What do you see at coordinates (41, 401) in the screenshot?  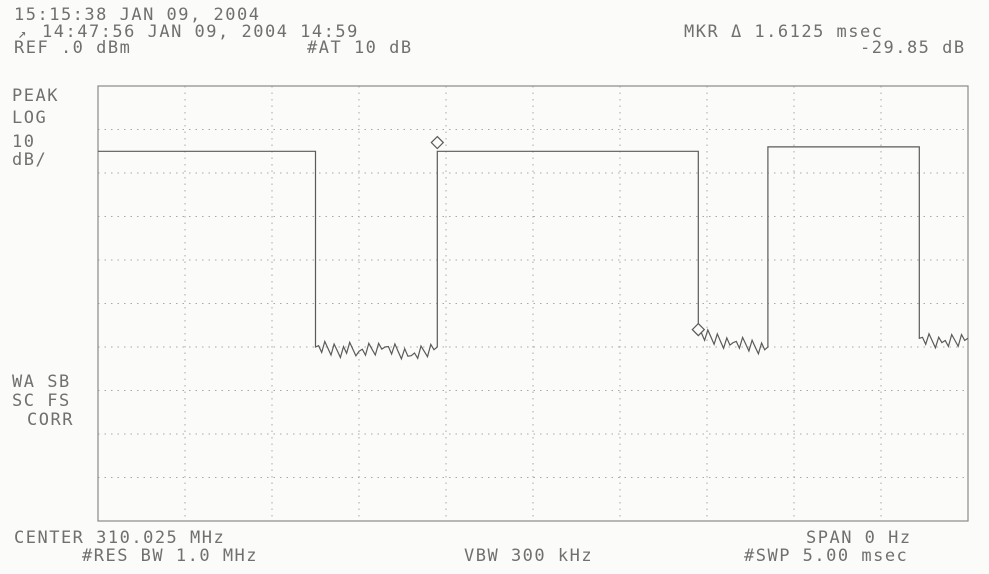 I see `sc-fs-indicator: SC FS` at bounding box center [41, 401].